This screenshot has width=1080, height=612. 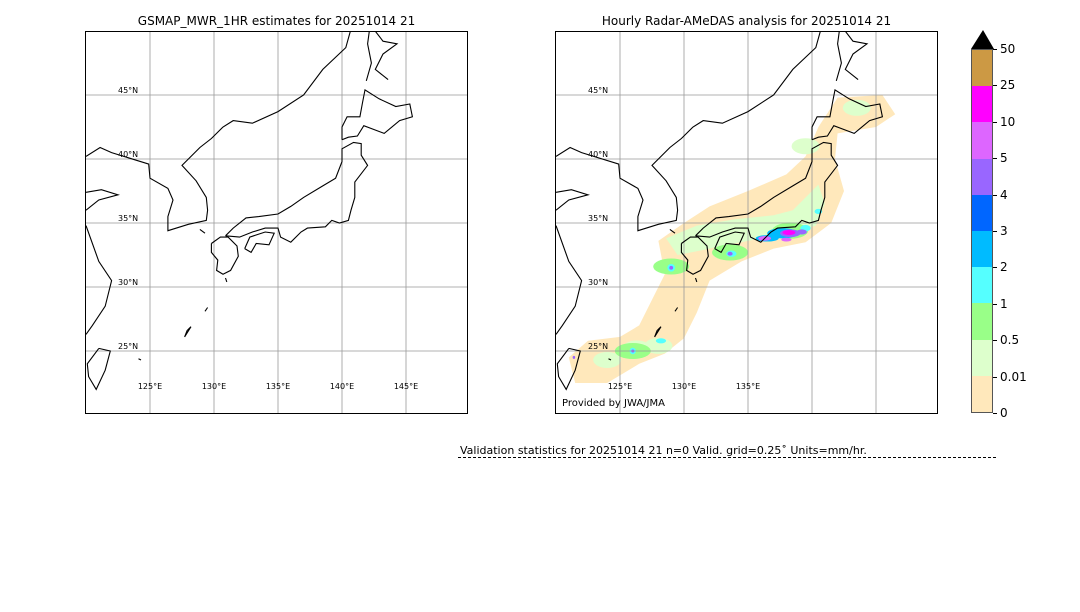 What do you see at coordinates (1013, 376) in the screenshot?
I see `colorbar-label: 0.01` at bounding box center [1013, 376].